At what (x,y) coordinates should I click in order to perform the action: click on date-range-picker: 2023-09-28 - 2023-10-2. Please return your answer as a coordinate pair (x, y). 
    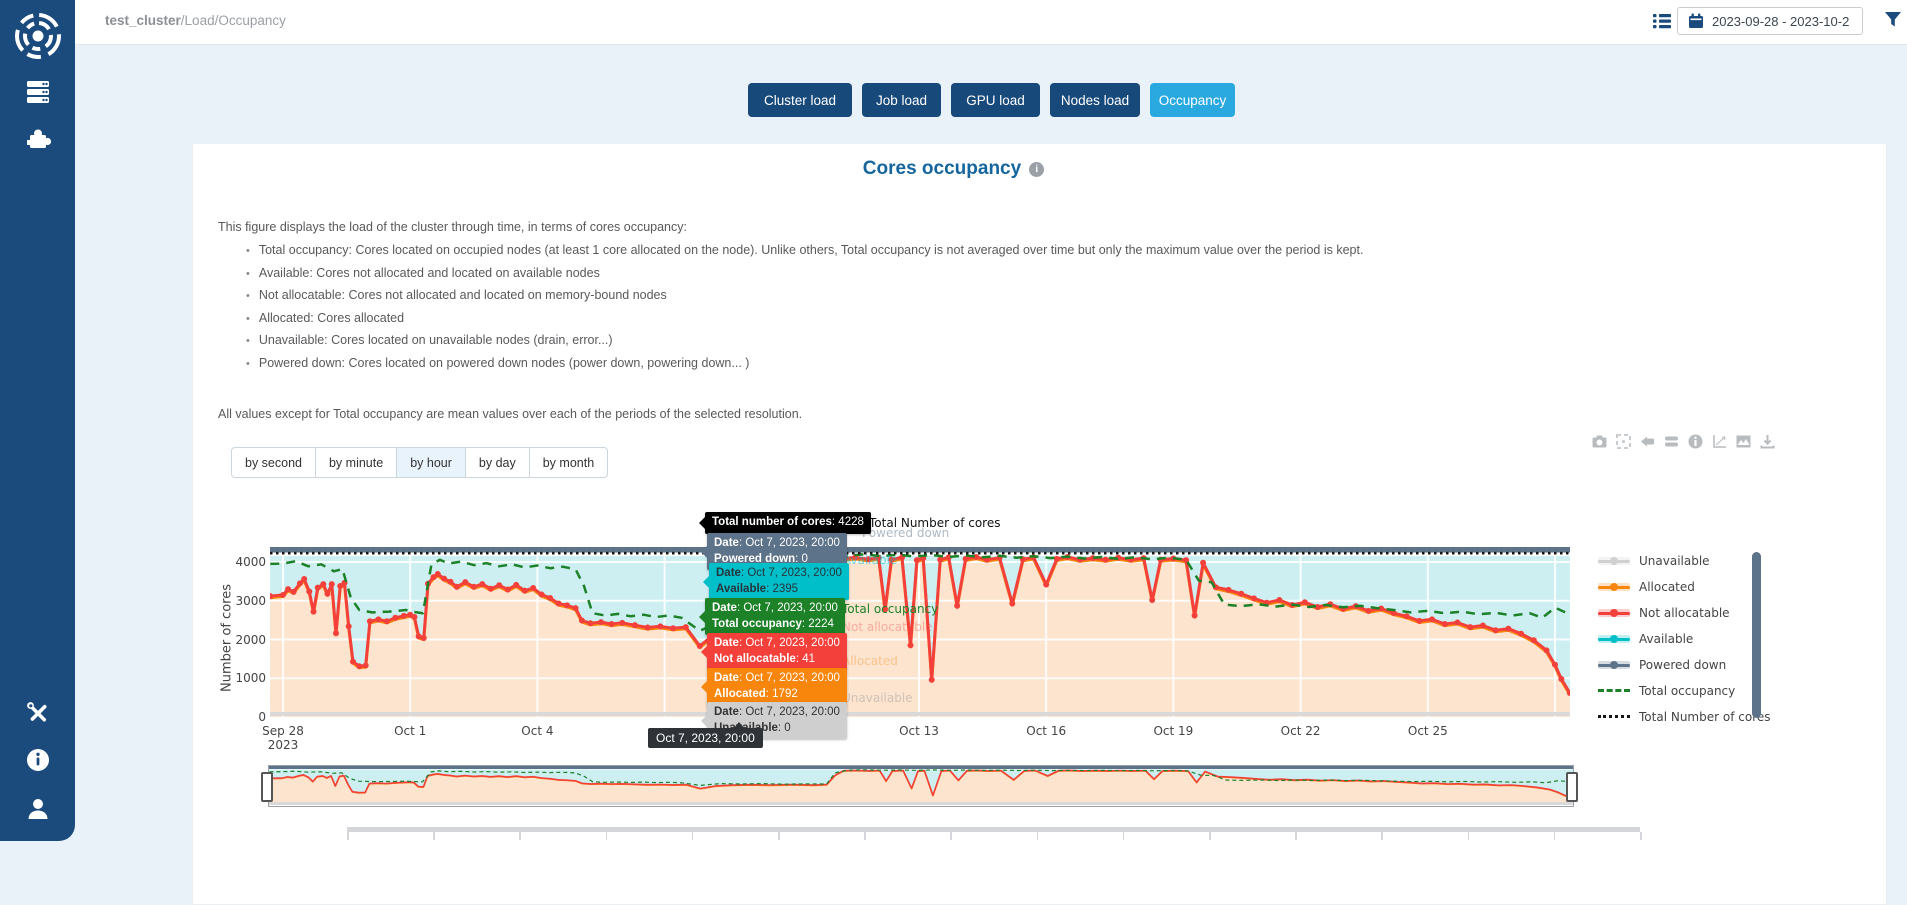
    Looking at the image, I should click on (1770, 21).